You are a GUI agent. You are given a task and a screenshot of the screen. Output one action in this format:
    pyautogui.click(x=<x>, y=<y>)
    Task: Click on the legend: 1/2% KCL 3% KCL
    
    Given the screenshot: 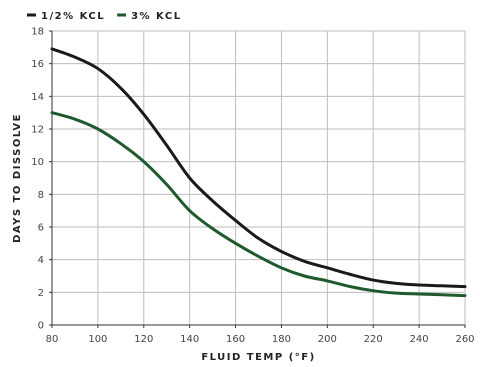 What is the action you would take?
    pyautogui.click(x=104, y=16)
    